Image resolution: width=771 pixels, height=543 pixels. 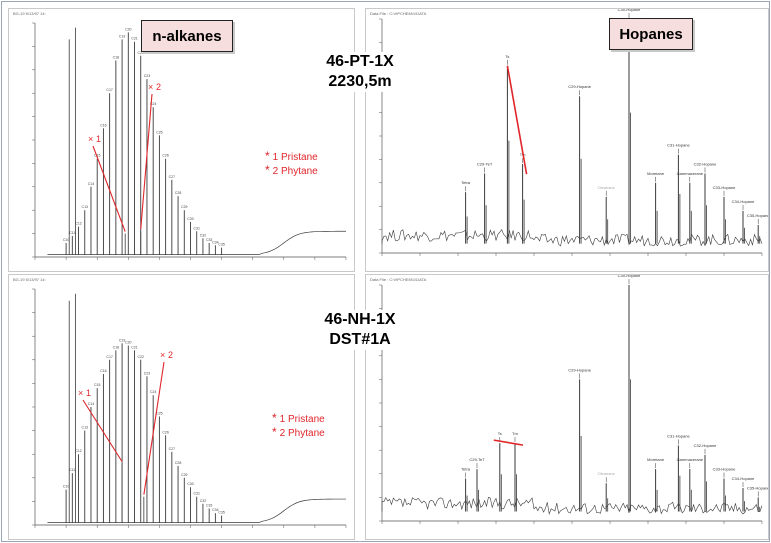 I want to click on nalkanes-label: n-alkanes, so click(x=187, y=36).